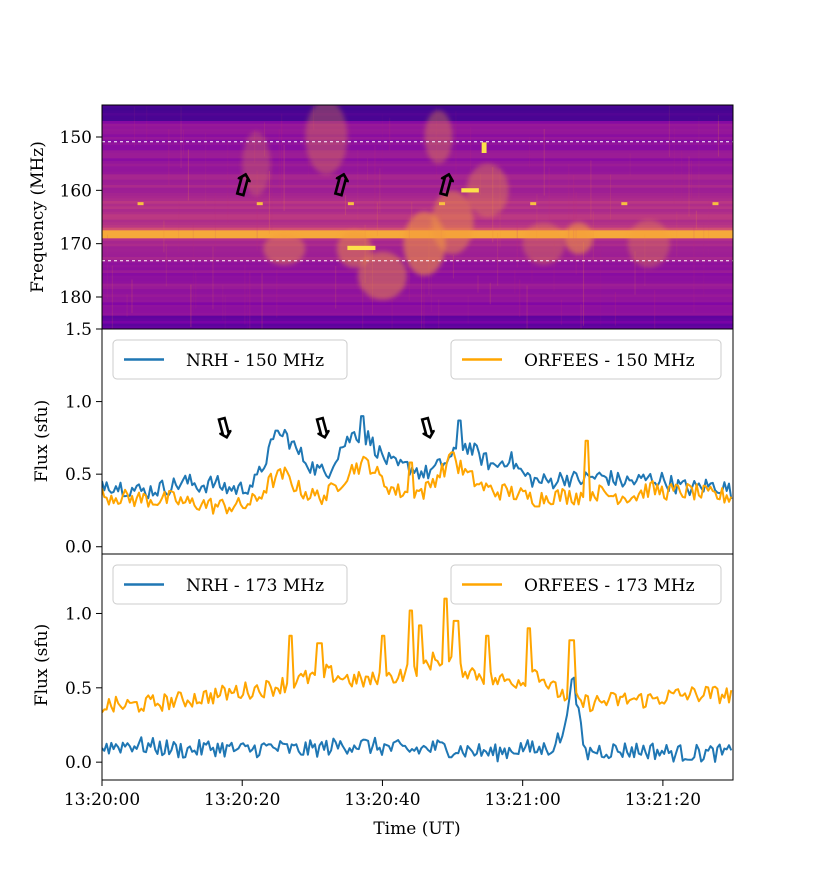 The image size is (814, 876). I want to click on y-tick-label: 0.5, so click(78, 689).